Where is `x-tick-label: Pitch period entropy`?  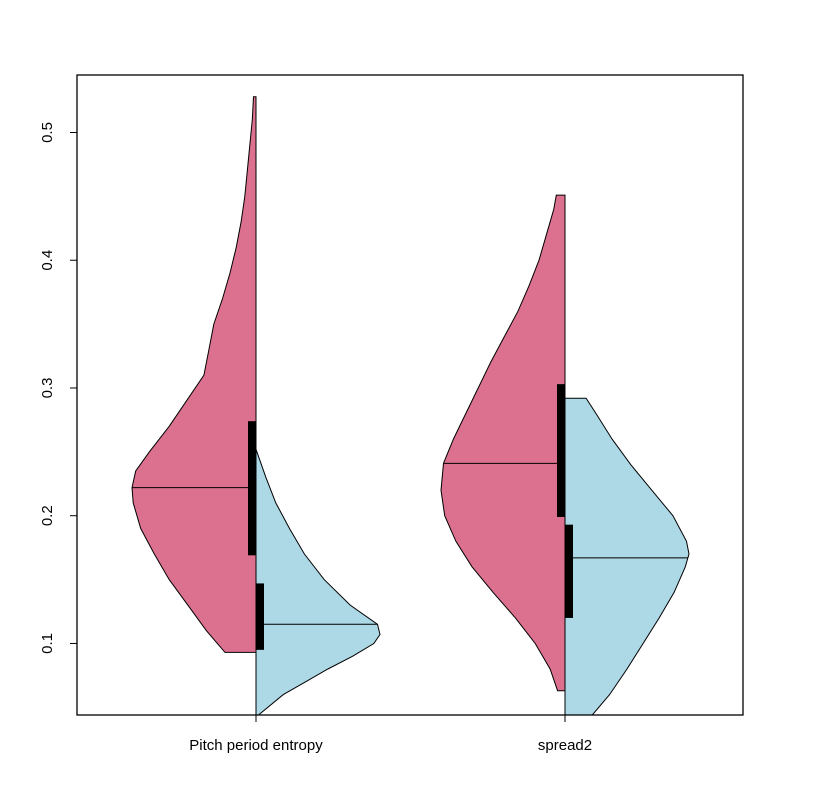
x-tick-label: Pitch period entropy is located at coordinates (256, 745).